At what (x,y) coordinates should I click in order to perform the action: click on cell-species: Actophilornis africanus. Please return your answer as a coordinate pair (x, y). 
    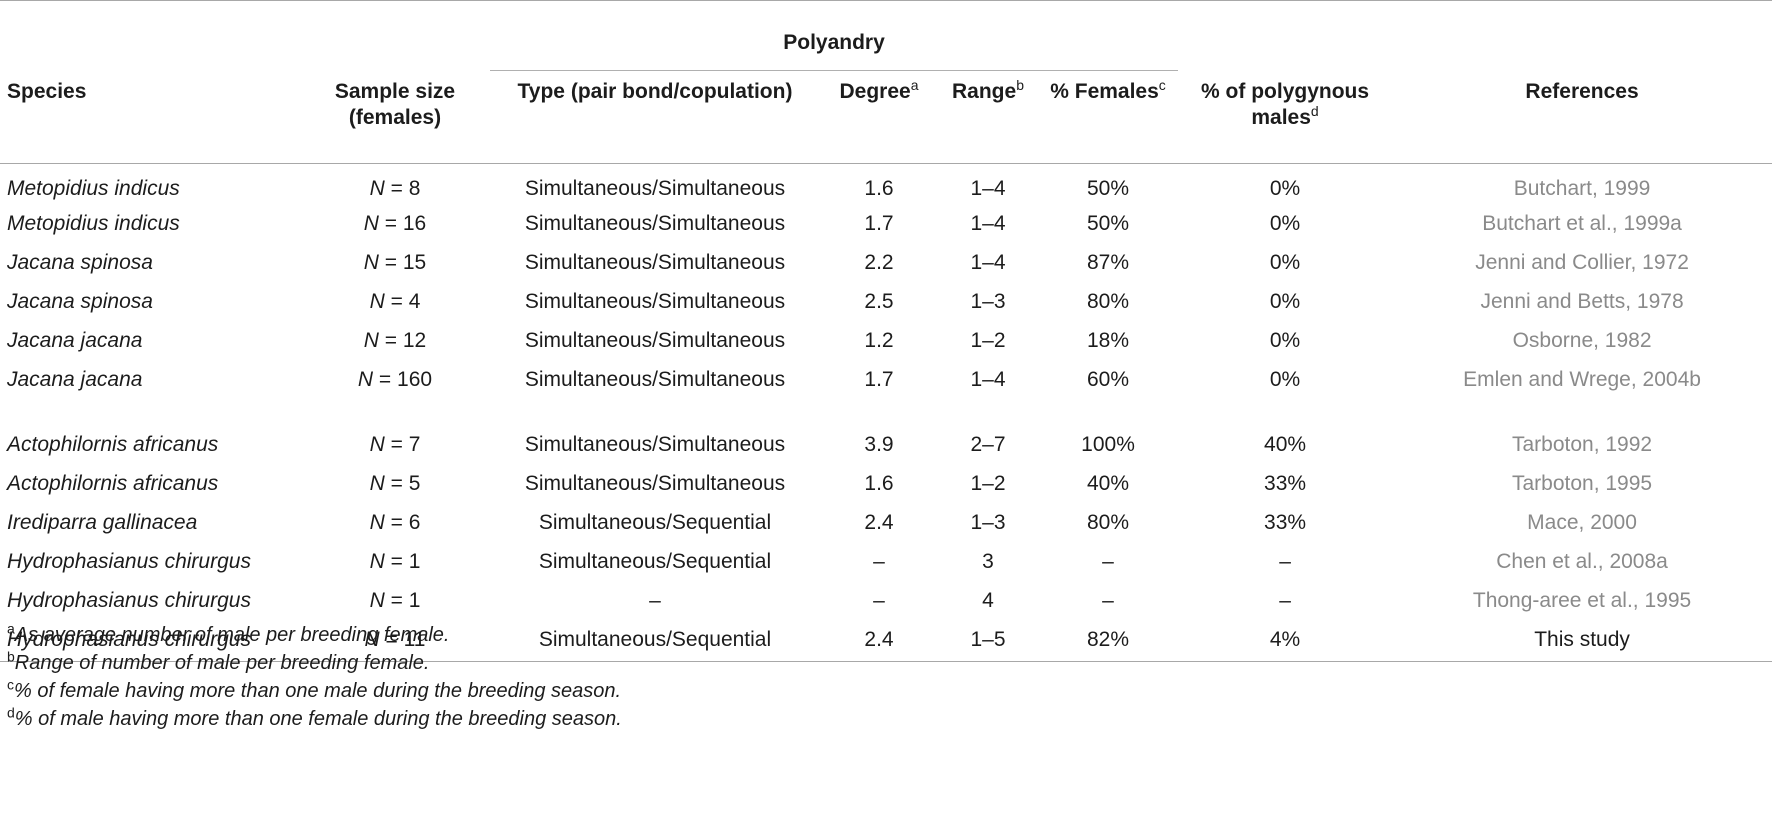
    Looking at the image, I should click on (113, 444).